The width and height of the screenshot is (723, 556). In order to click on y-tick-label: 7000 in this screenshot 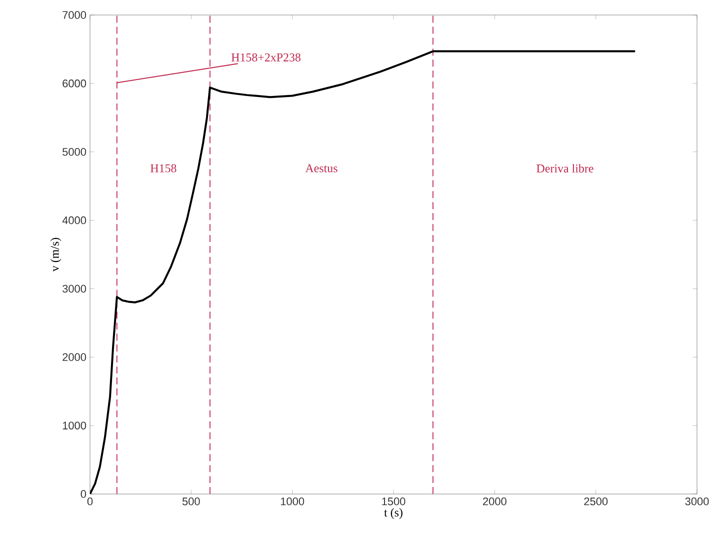, I will do `click(74, 15)`.